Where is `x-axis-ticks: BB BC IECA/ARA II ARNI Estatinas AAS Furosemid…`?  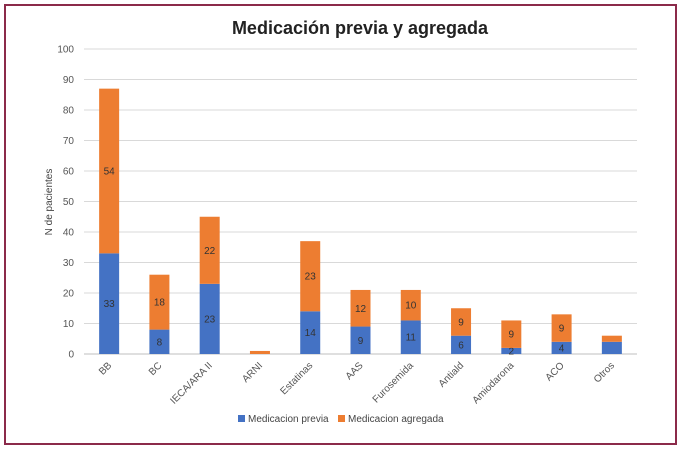
x-axis-ticks: BB BC IECA/ARA II ARNI Estatinas AAS Furosemid… is located at coordinates (357, 383).